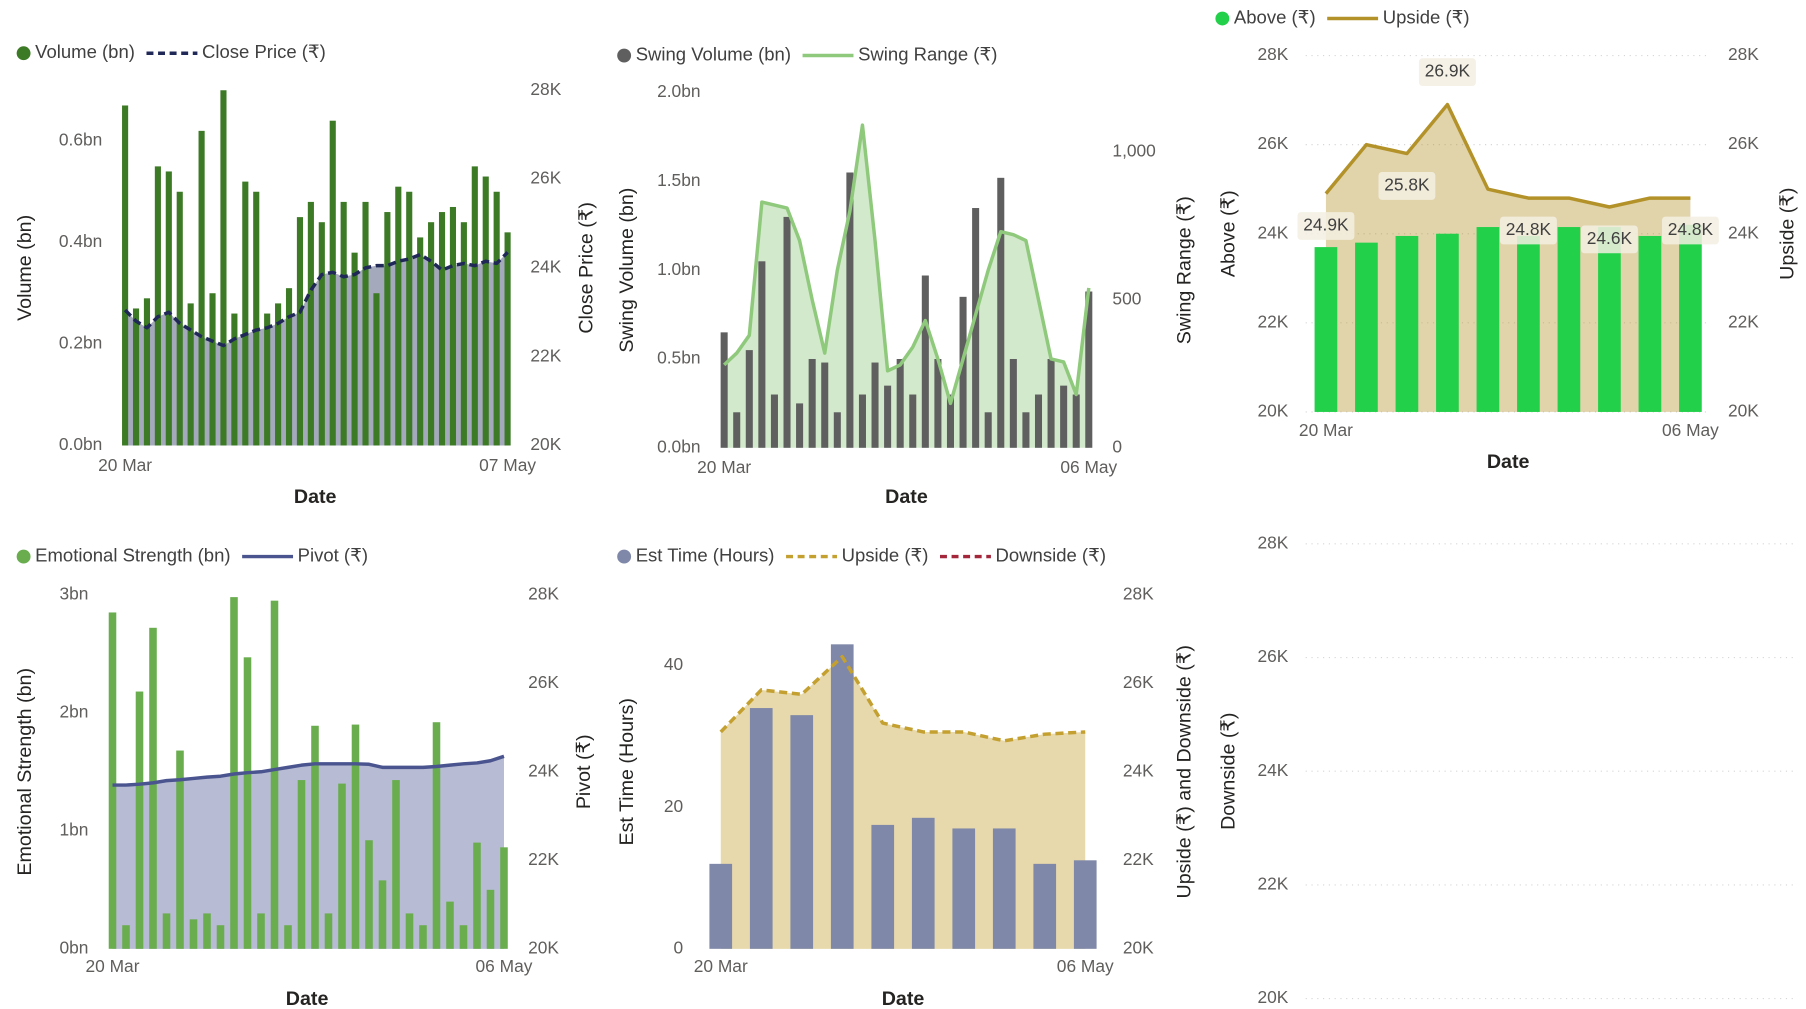 This screenshot has height=1009, width=1806. I want to click on y-tick-label: 0.5bn, so click(678, 358).